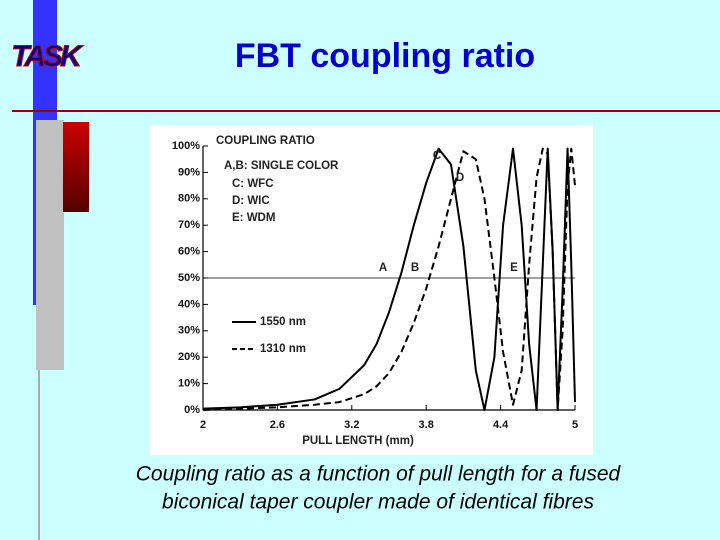 This screenshot has height=540, width=720. What do you see at coordinates (186, 146) in the screenshot?
I see `y-tick-label: 100%` at bounding box center [186, 146].